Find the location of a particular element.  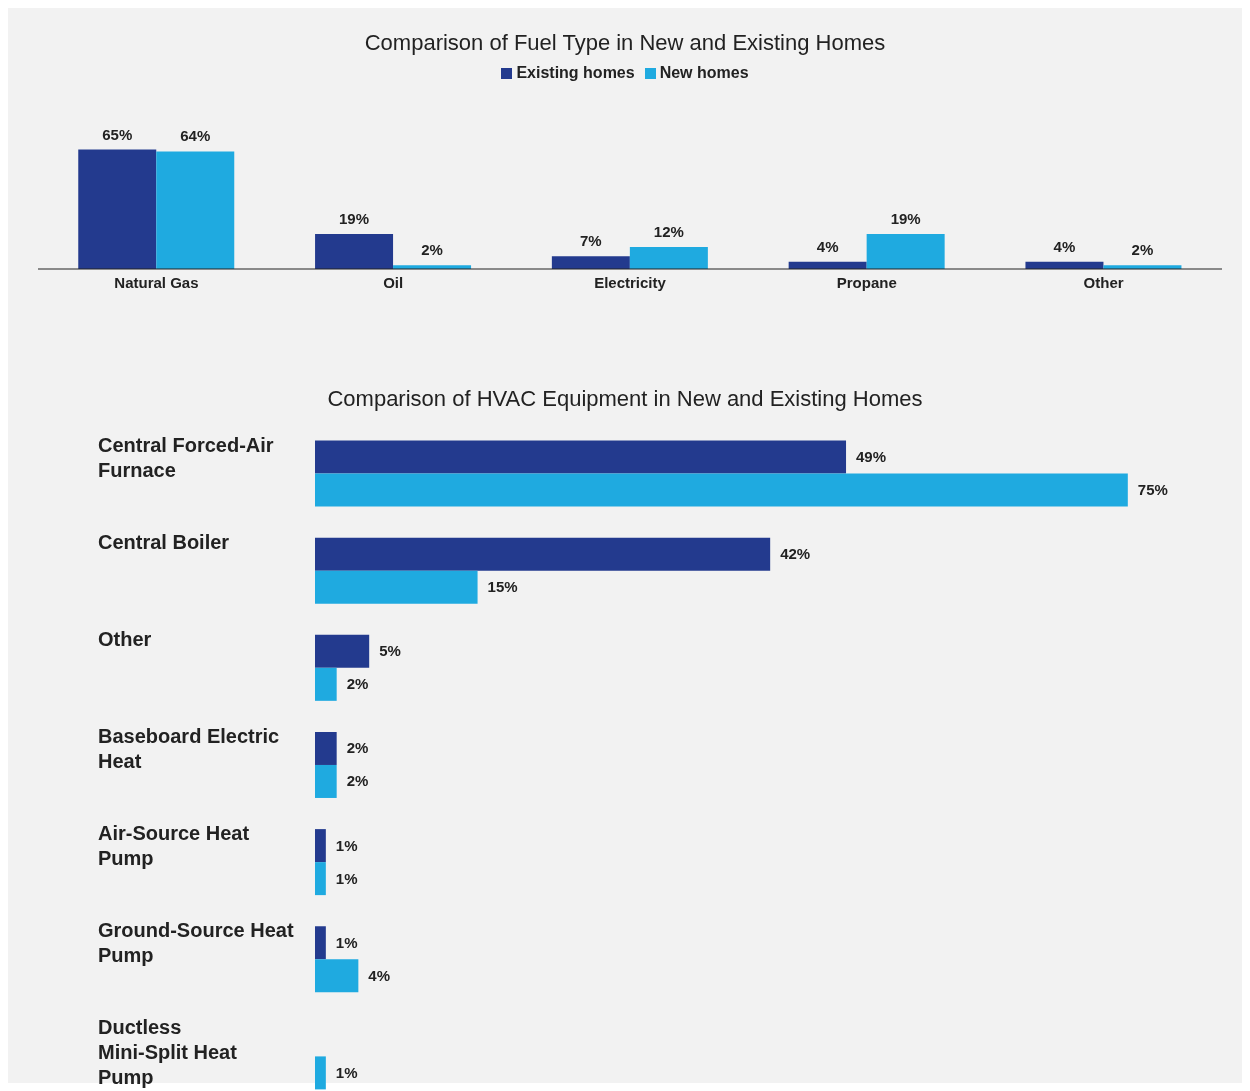

y-tick-label: Baseboard Electric Heat is located at coordinates (189, 748).